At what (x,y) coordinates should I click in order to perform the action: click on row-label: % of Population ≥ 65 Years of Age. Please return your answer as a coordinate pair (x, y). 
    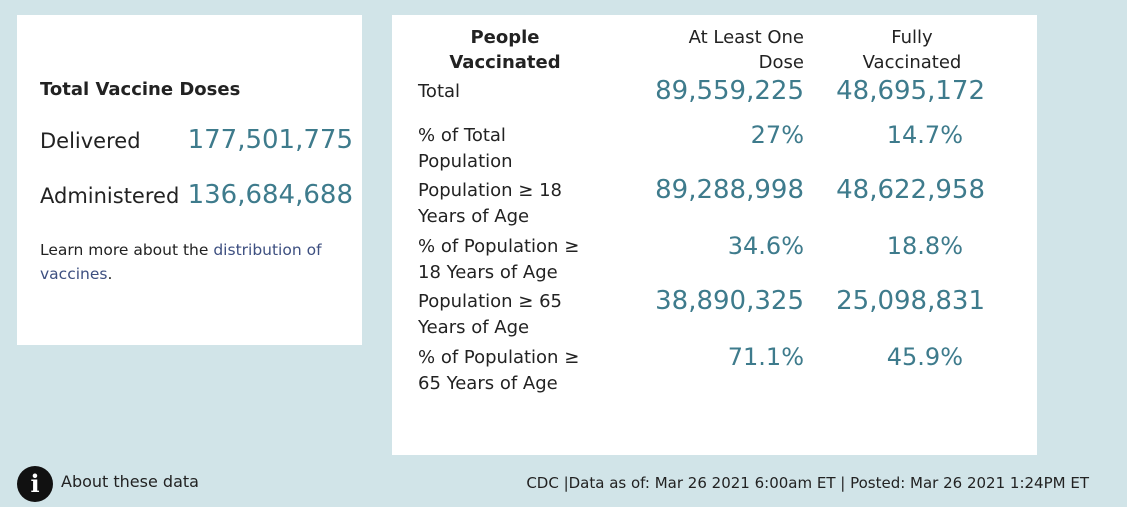
    Looking at the image, I should click on (499, 370).